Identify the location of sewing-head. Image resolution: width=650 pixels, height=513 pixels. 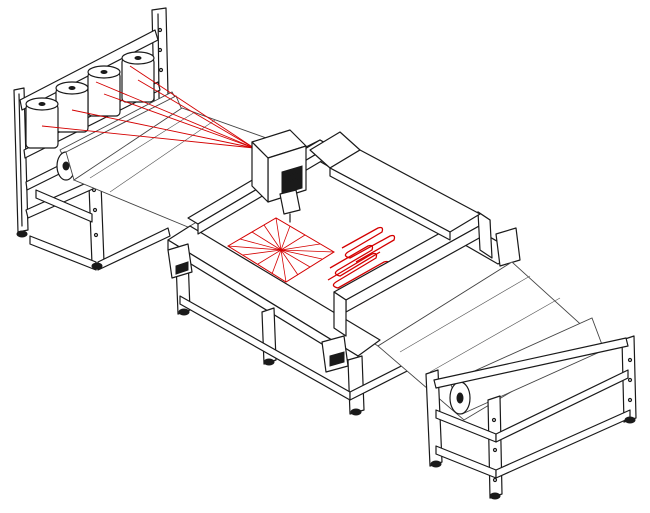
(279, 176).